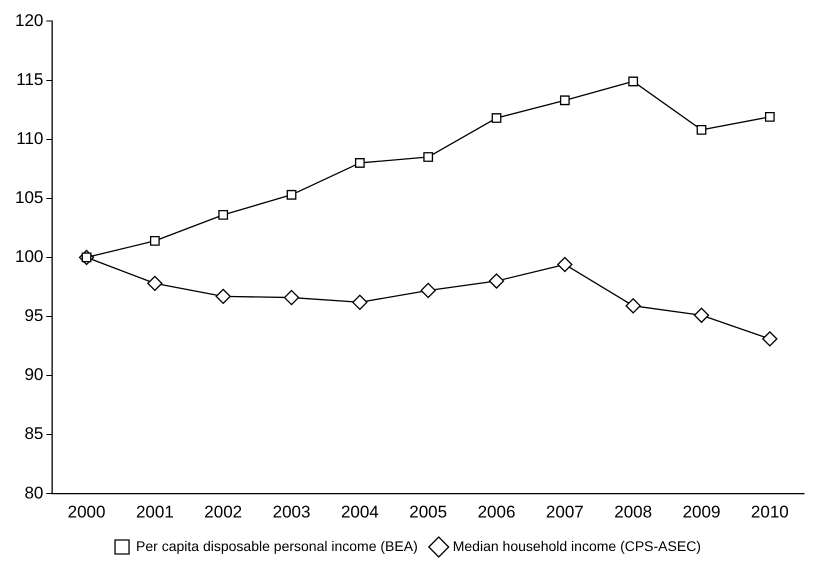  I want to click on x-tick-label: 2010, so click(769, 512).